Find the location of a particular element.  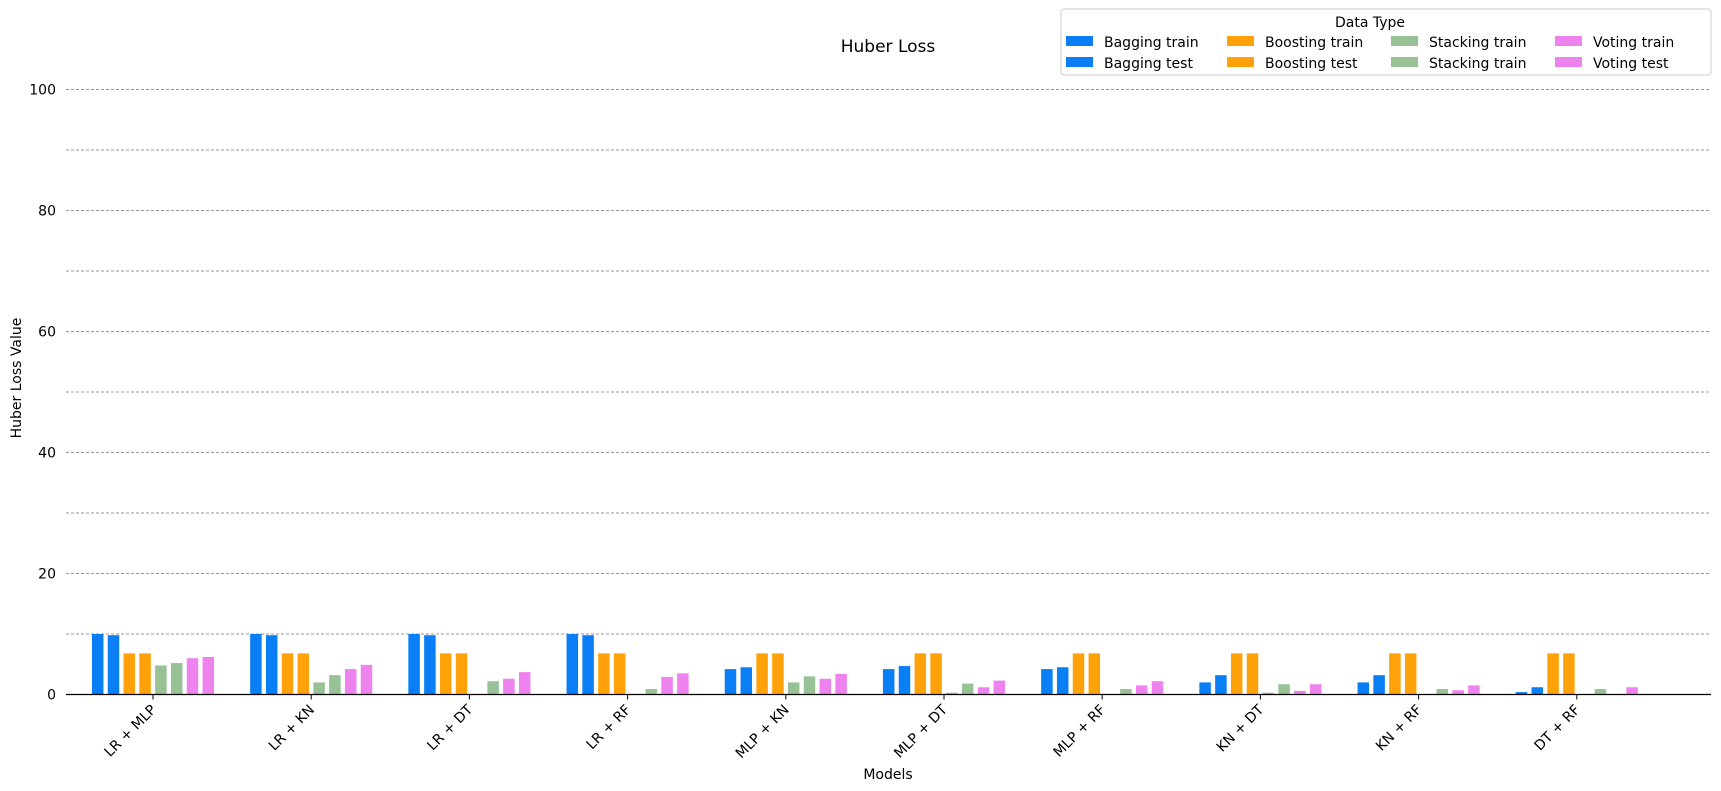

chart-title: Huber Loss is located at coordinates (888, 47).